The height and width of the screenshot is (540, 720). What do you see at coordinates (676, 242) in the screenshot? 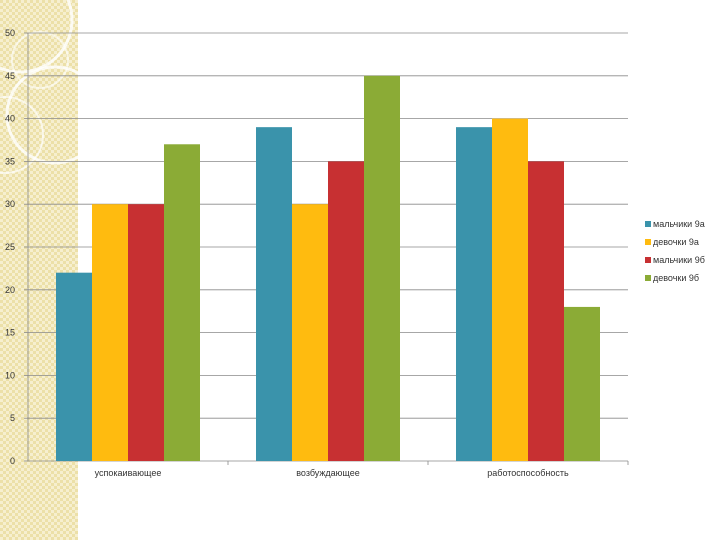
I see `legend-label: девочки 9а` at bounding box center [676, 242].